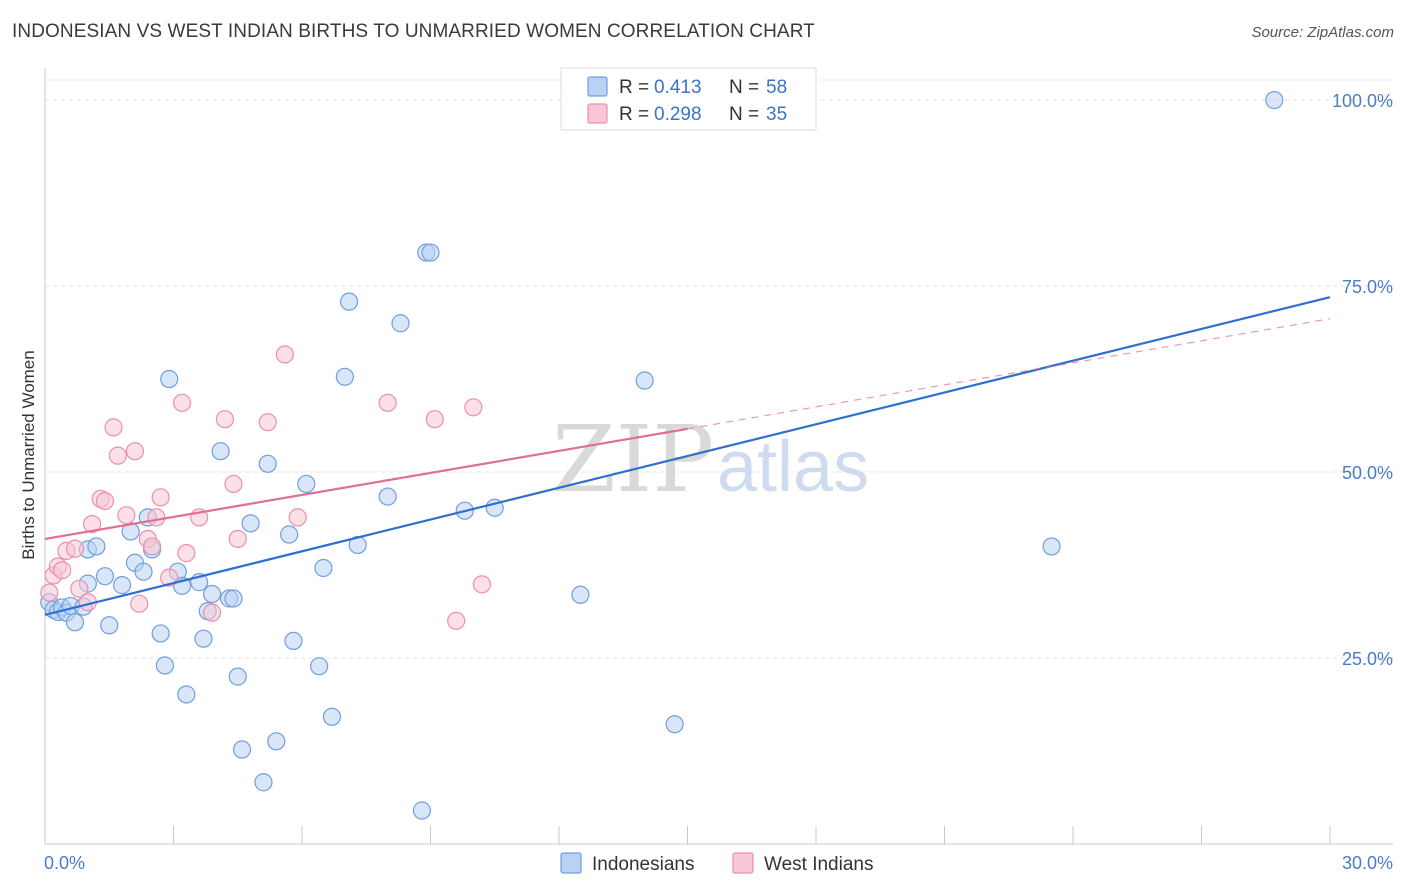  I want to click on x-tick-label-min: 0.0%, so click(64, 863).